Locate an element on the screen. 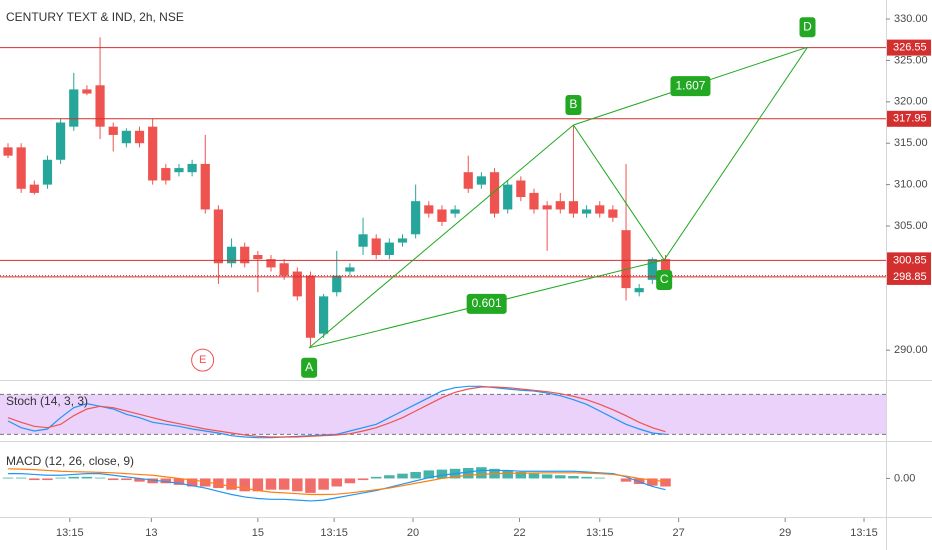 Image resolution: width=932 pixels, height=550 pixels. band-fill is located at coordinates (443, 414).